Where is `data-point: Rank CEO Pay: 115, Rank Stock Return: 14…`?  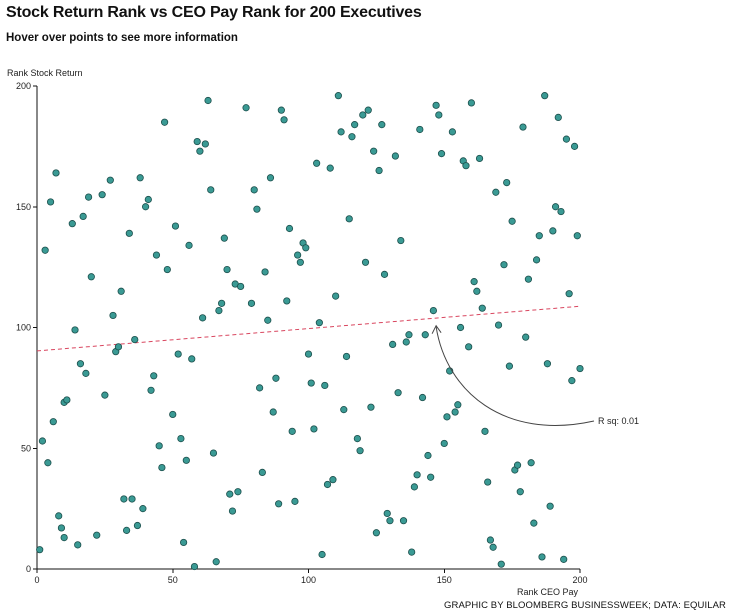 data-point: Rank CEO Pay: 115, Rank Stock Return: 14… is located at coordinates (349, 219).